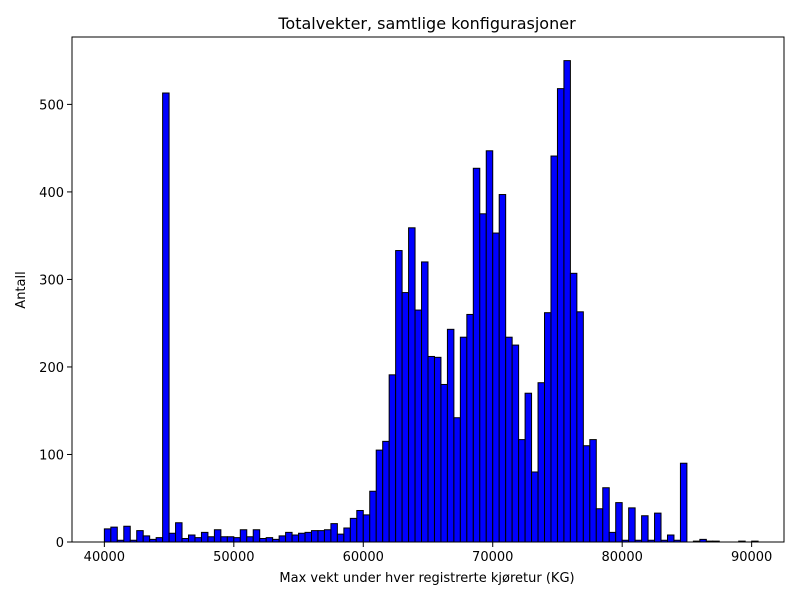 Image resolution: width=800 pixels, height=600 pixels. I want to click on y-axis-label: Antall, so click(21, 289).